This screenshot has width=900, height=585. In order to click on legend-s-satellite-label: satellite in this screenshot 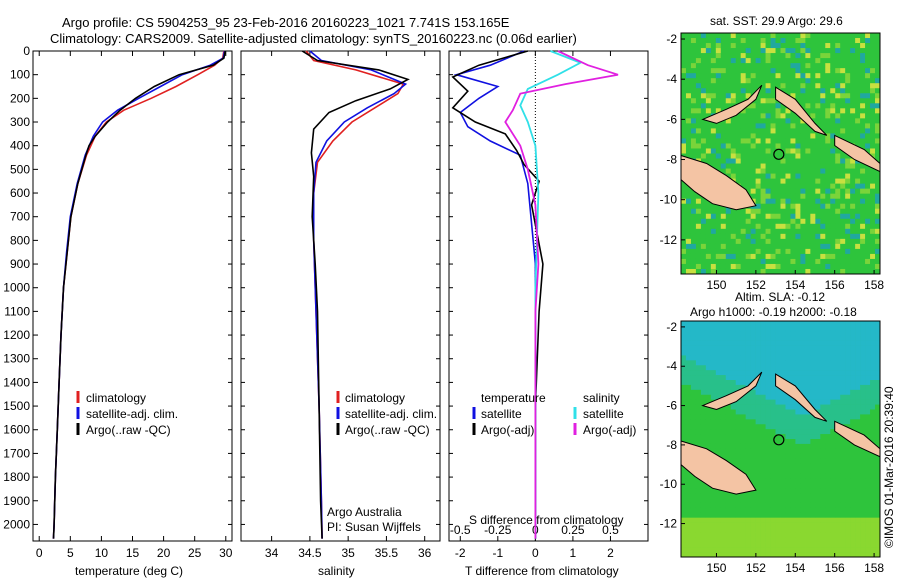, I will do `click(603, 414)`.